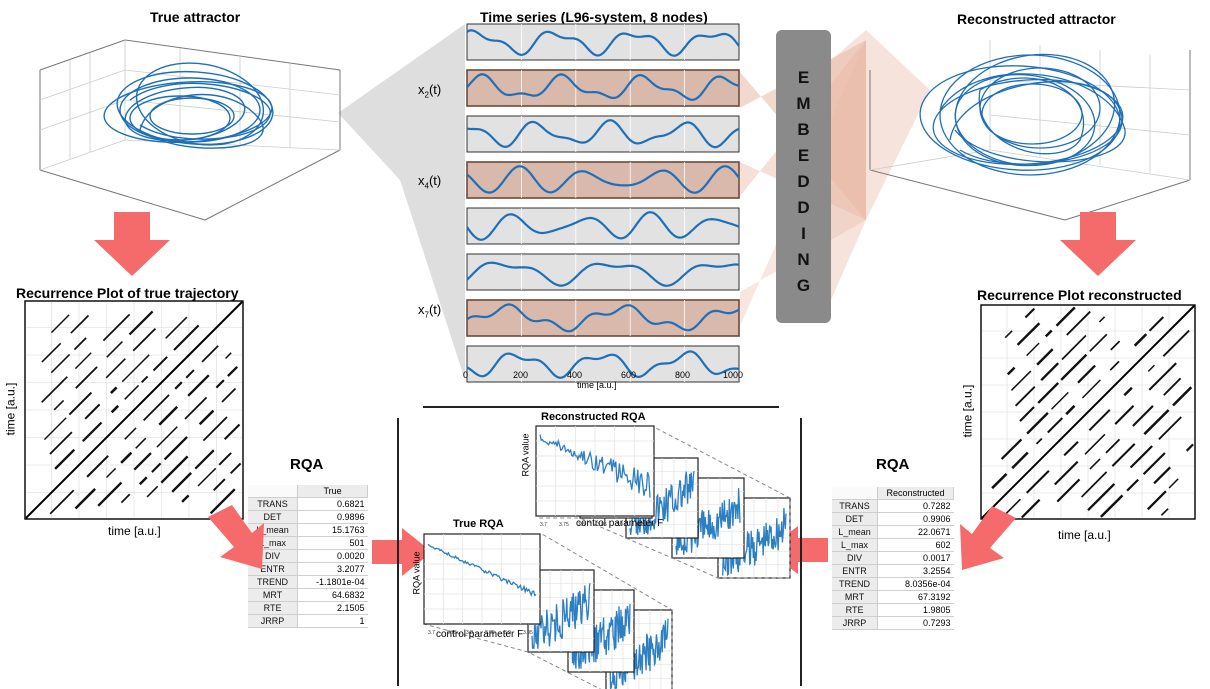 This screenshot has width=1210, height=689. What do you see at coordinates (803, 233) in the screenshot?
I see `embedding-letter-6: I` at bounding box center [803, 233].